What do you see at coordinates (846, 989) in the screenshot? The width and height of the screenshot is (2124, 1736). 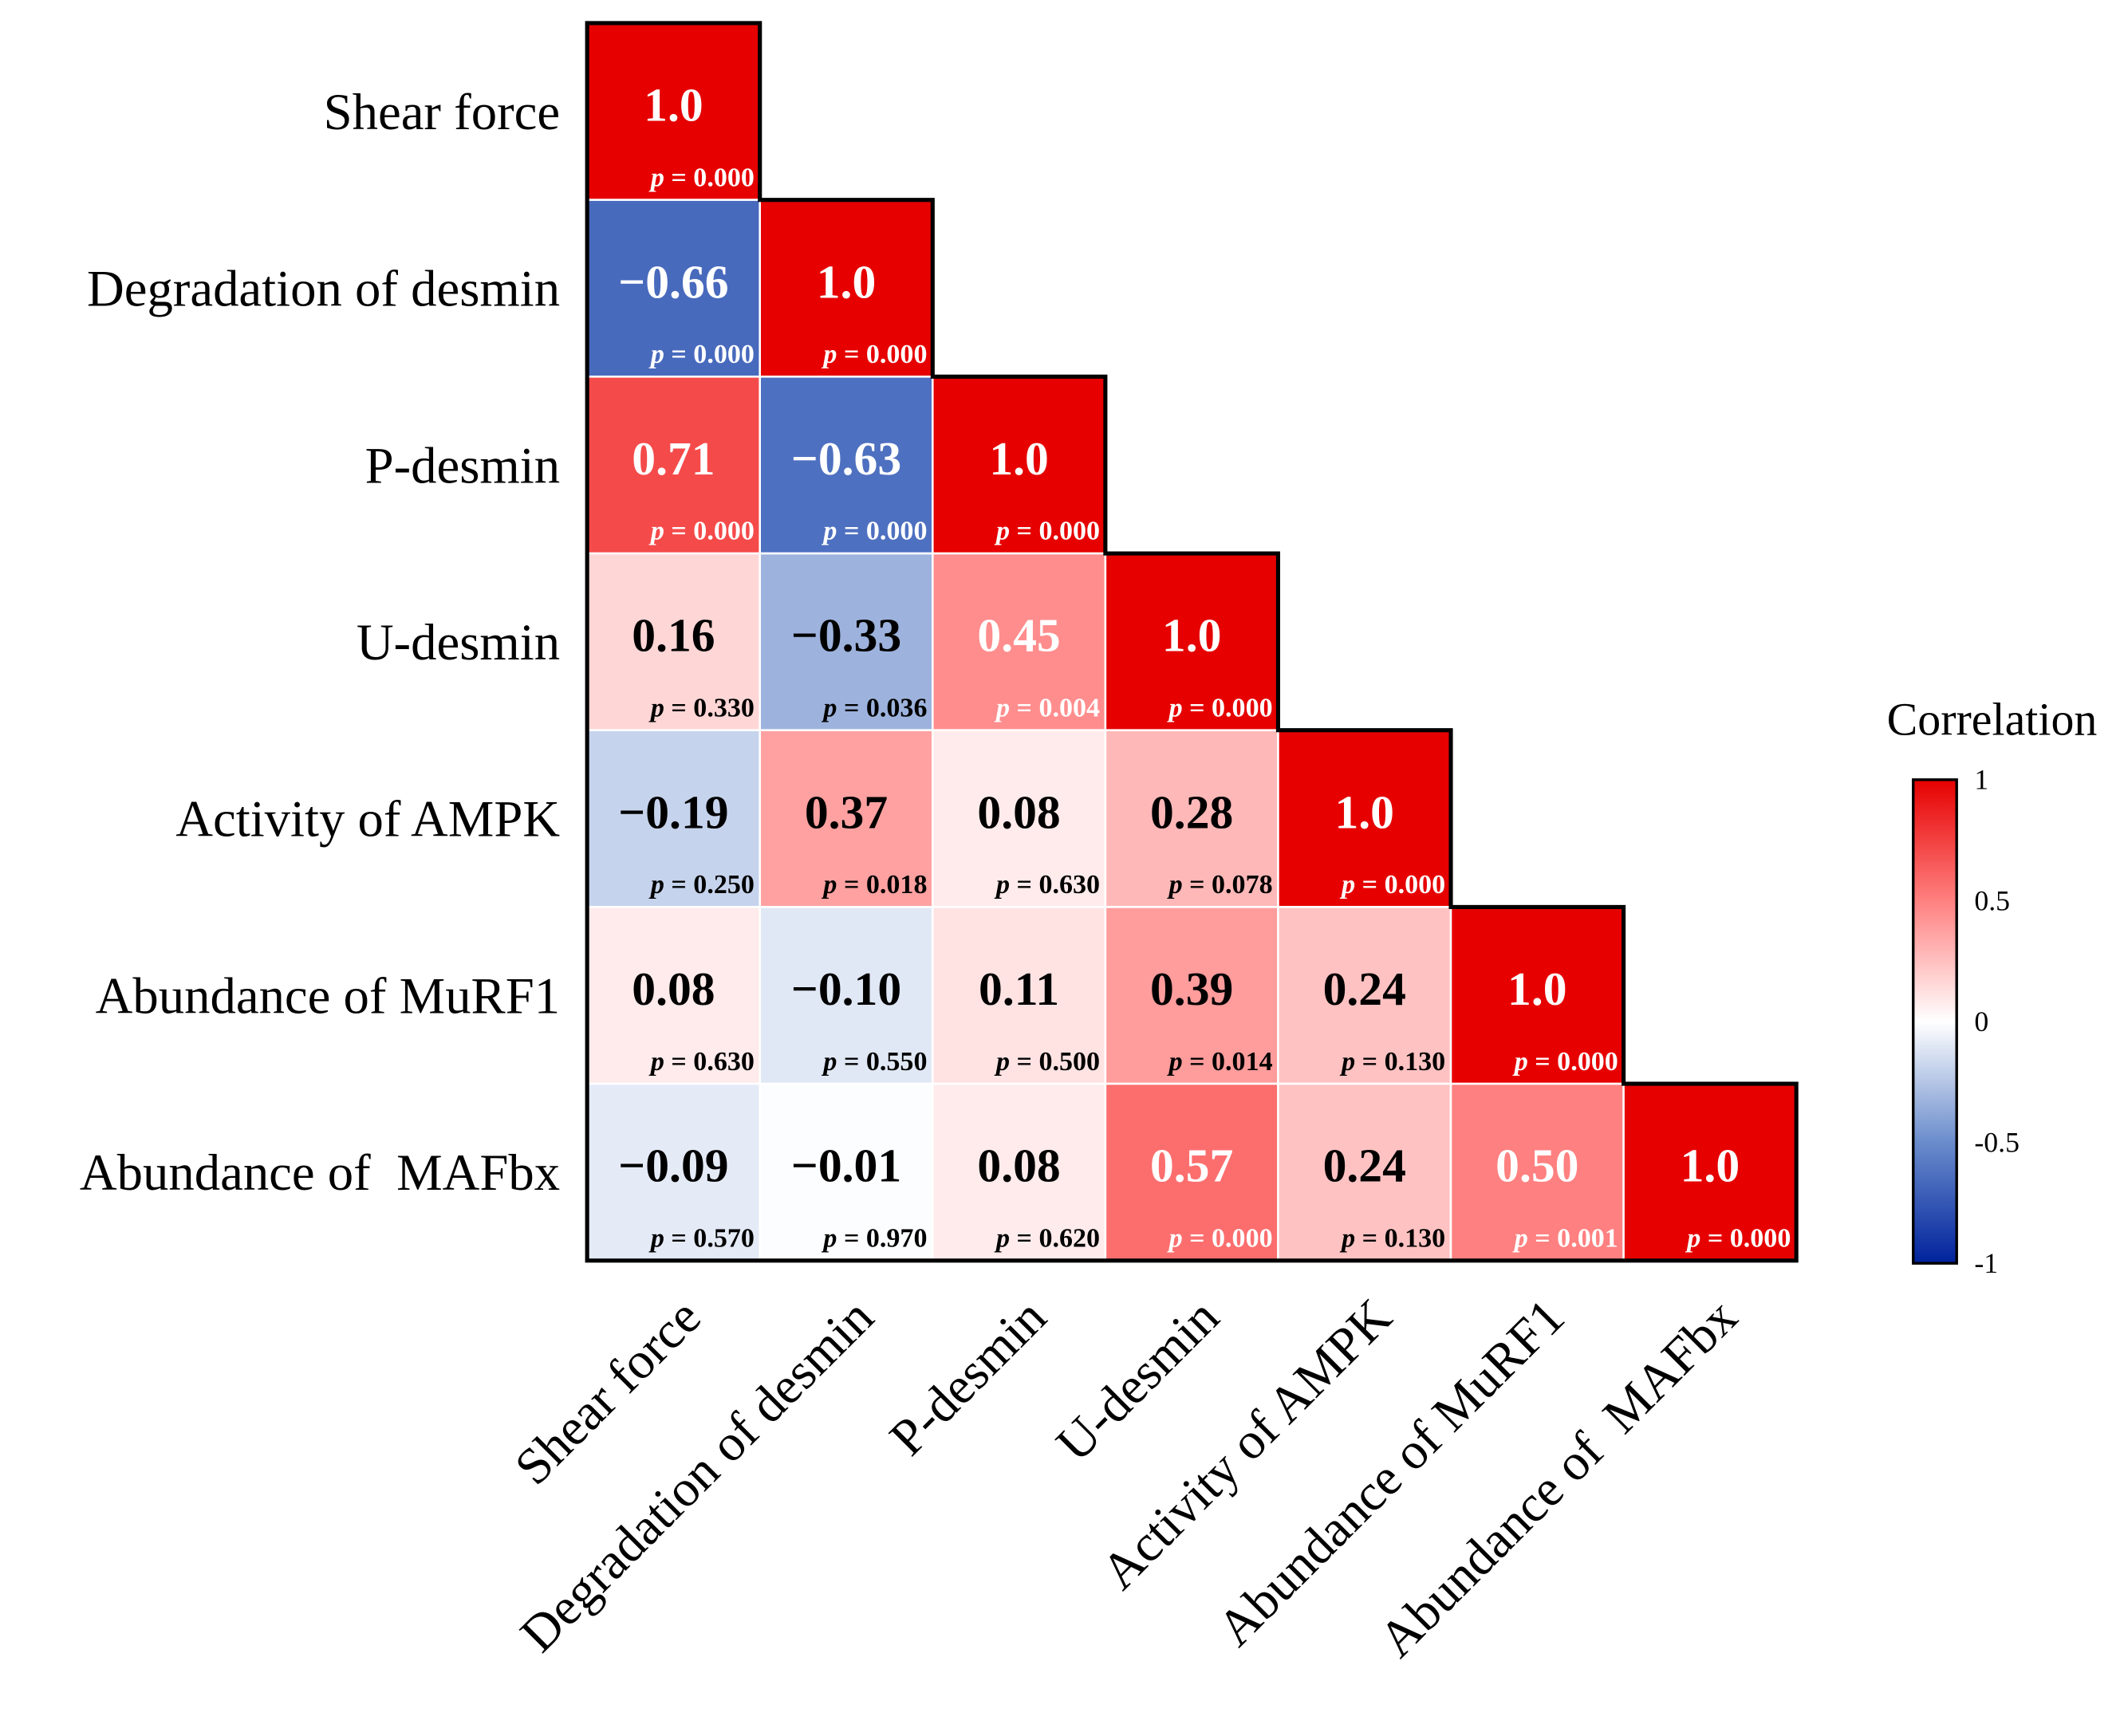 I see `cell-value-label: −0.10` at bounding box center [846, 989].